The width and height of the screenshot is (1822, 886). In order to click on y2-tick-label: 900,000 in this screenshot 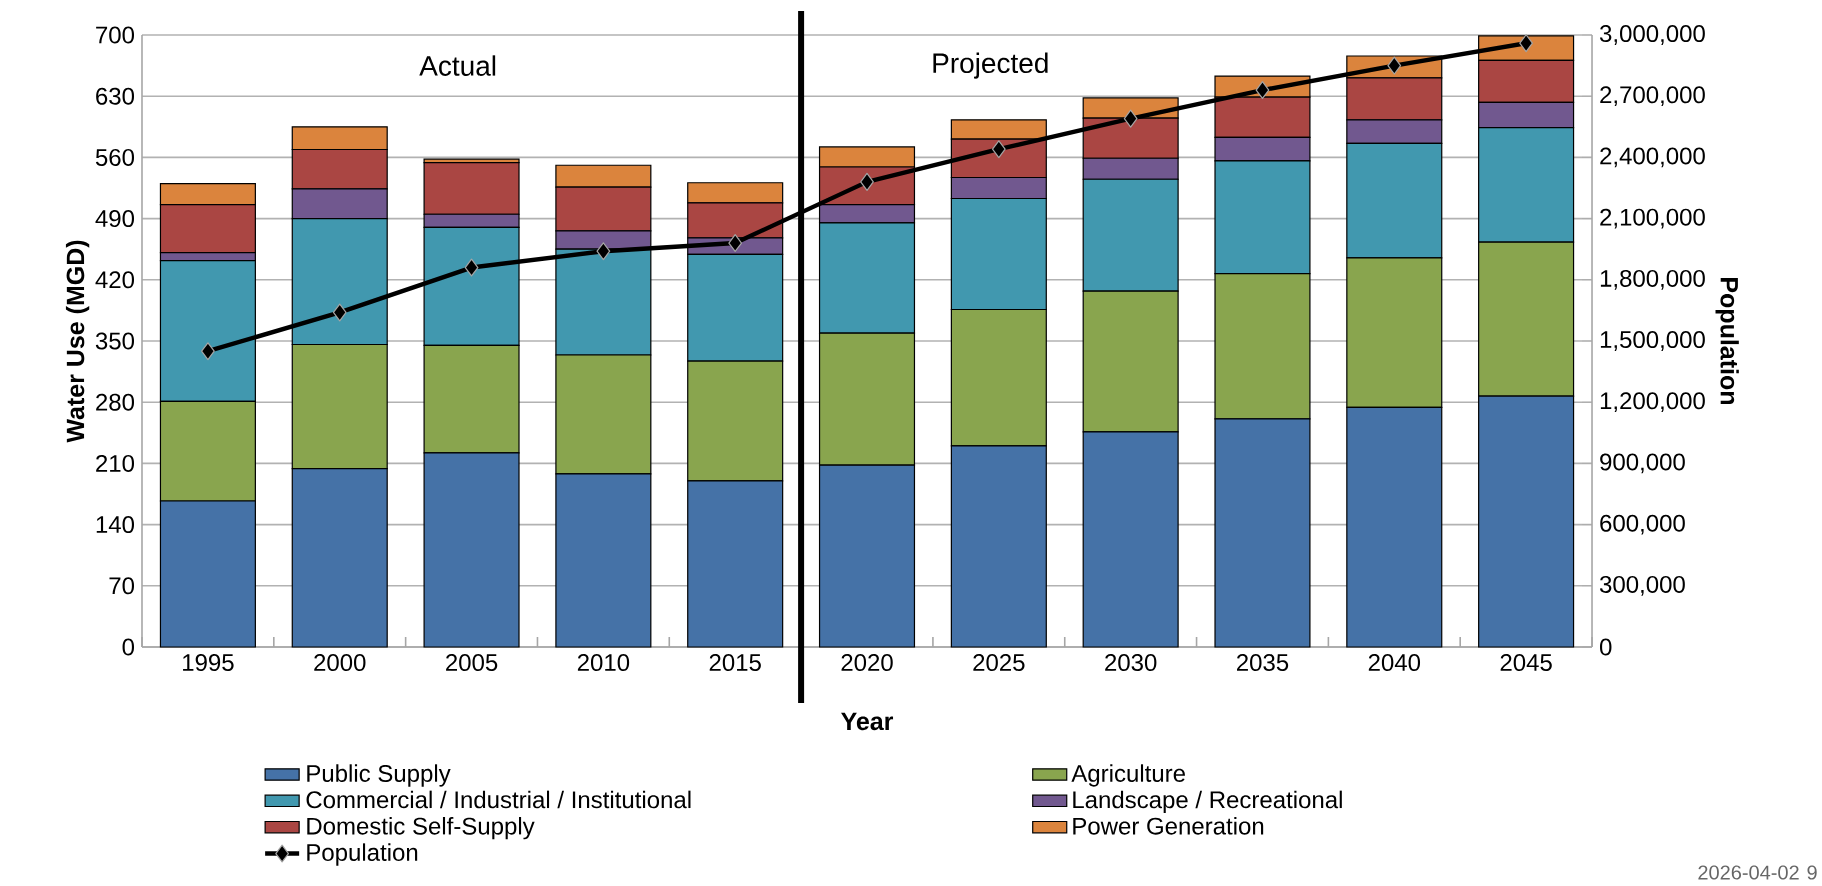, I will do `click(1642, 463)`.